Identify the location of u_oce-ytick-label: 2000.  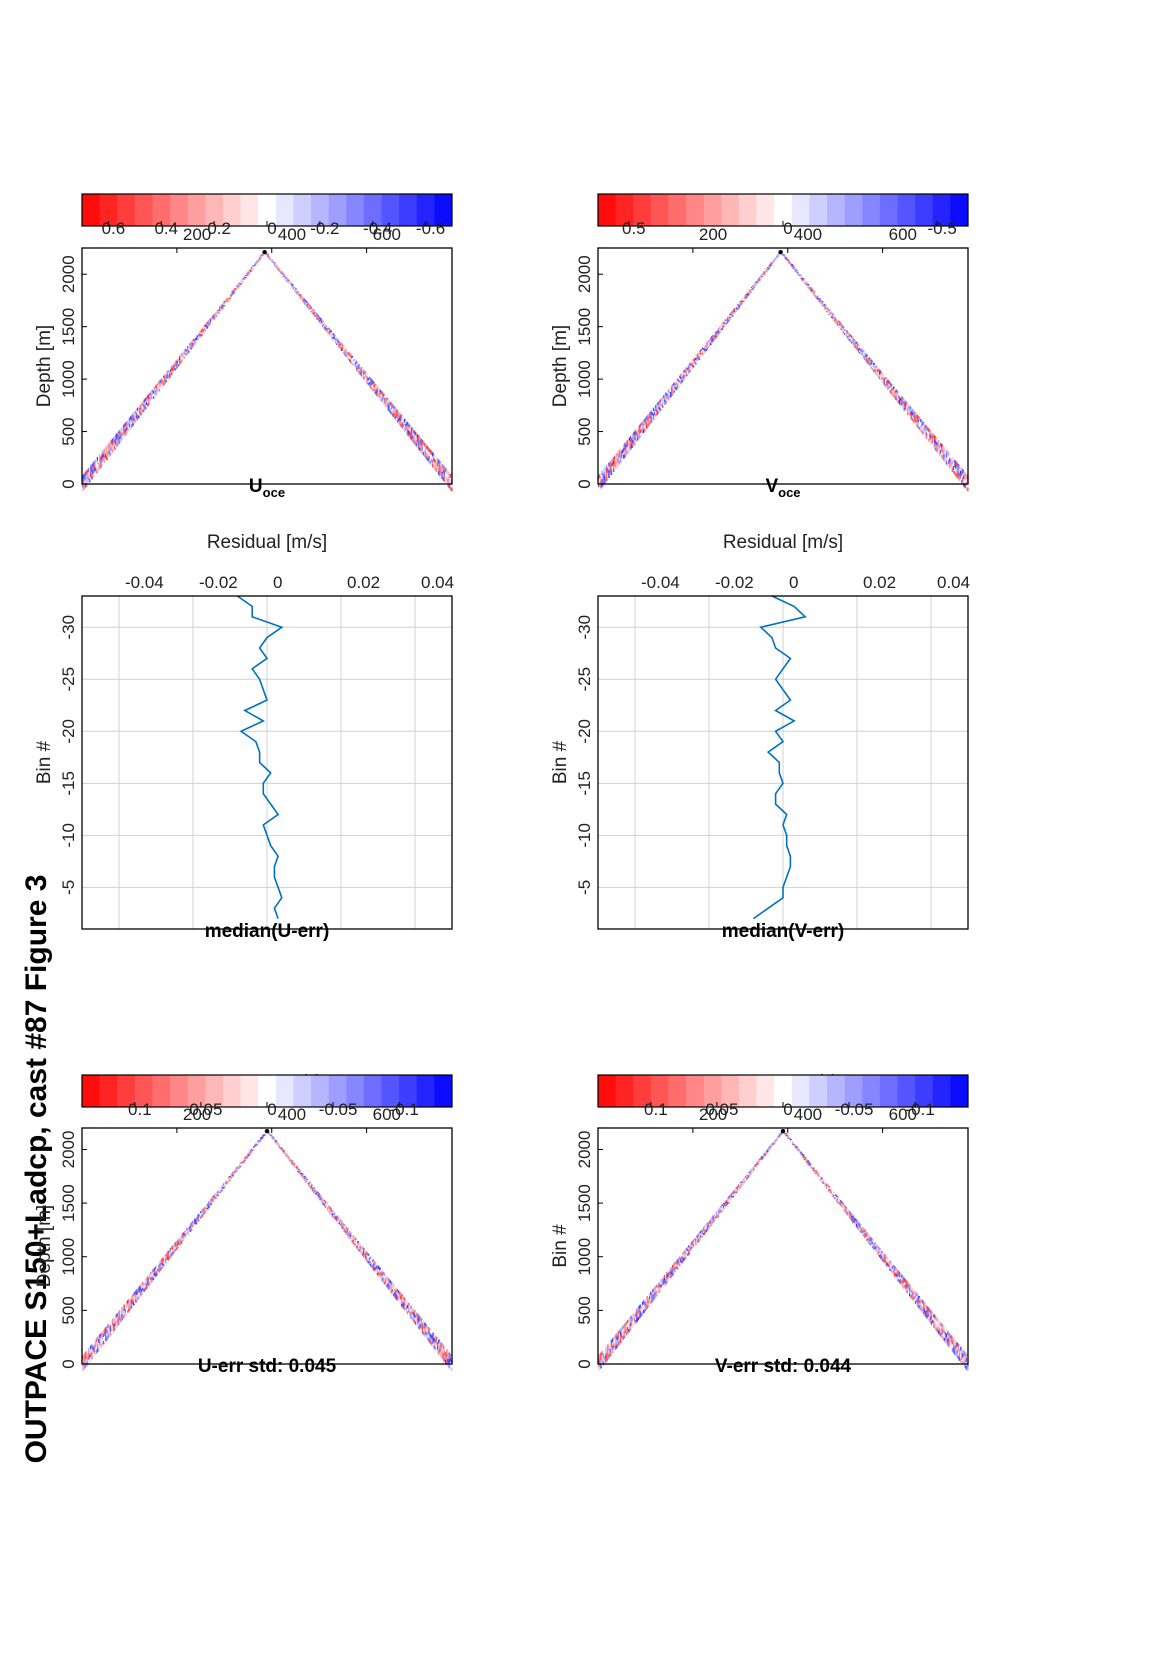
(68, 274).